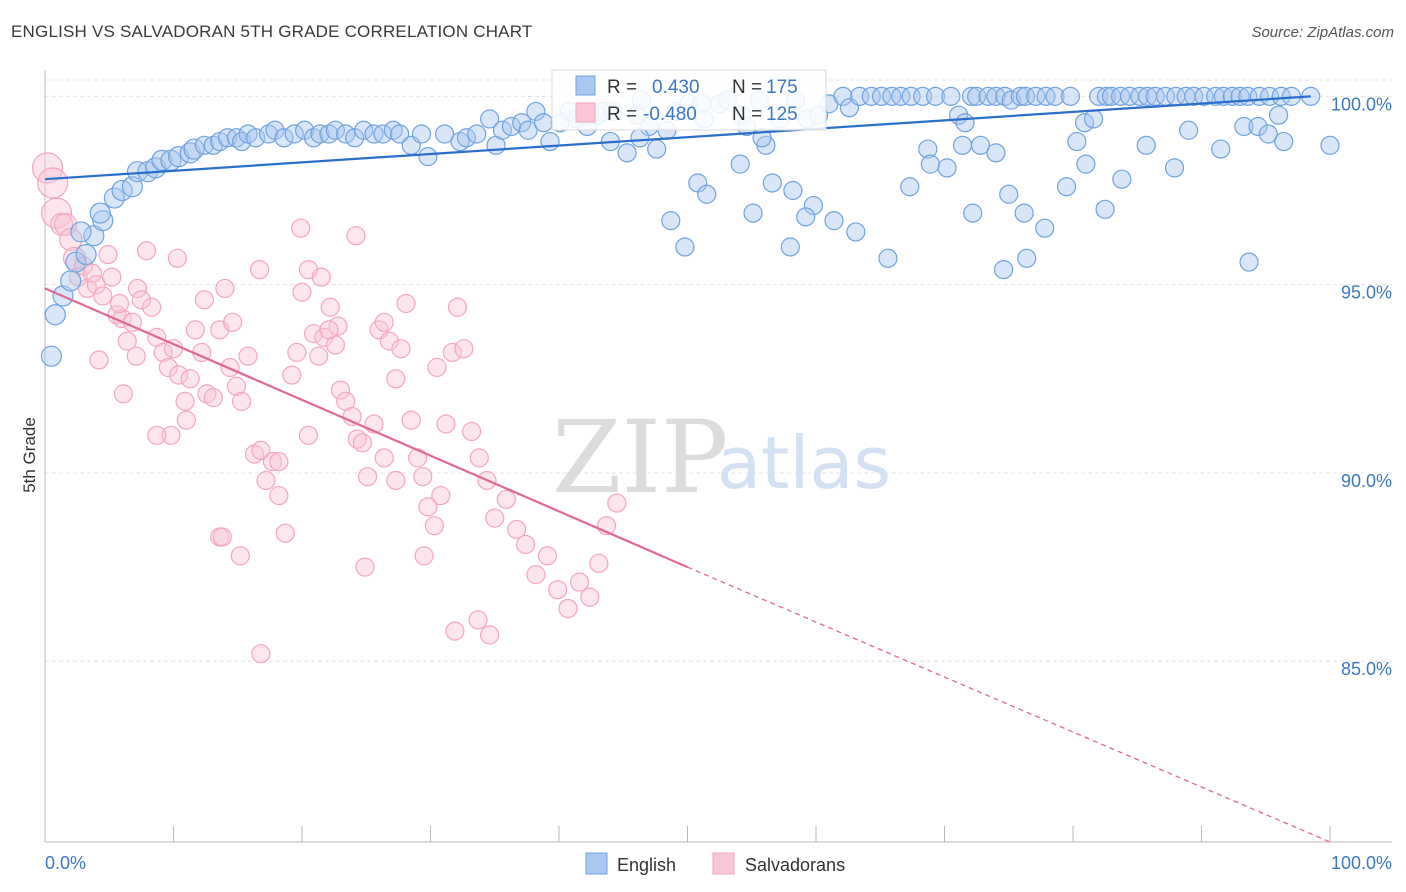 The width and height of the screenshot is (1406, 892). What do you see at coordinates (1009, 704) in the screenshot?
I see `salvadorans-trend-extension` at bounding box center [1009, 704].